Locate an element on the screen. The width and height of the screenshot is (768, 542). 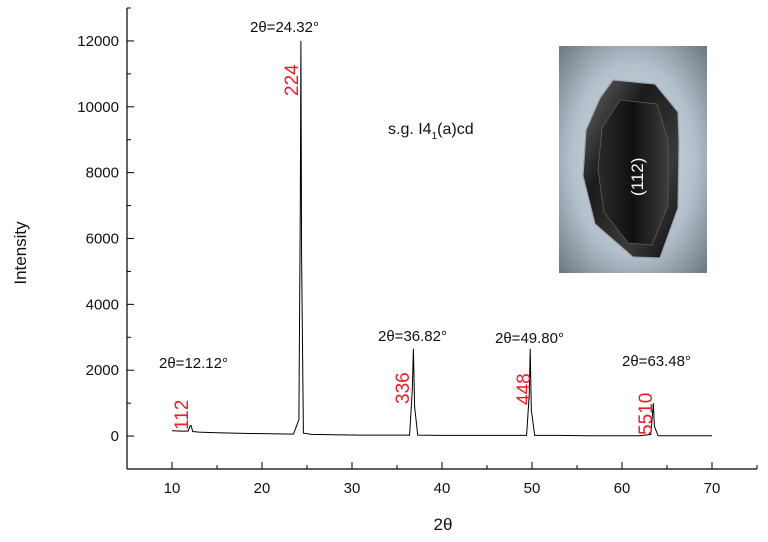
peak-annotation-5: 2θ=63.48° is located at coordinates (656, 361).